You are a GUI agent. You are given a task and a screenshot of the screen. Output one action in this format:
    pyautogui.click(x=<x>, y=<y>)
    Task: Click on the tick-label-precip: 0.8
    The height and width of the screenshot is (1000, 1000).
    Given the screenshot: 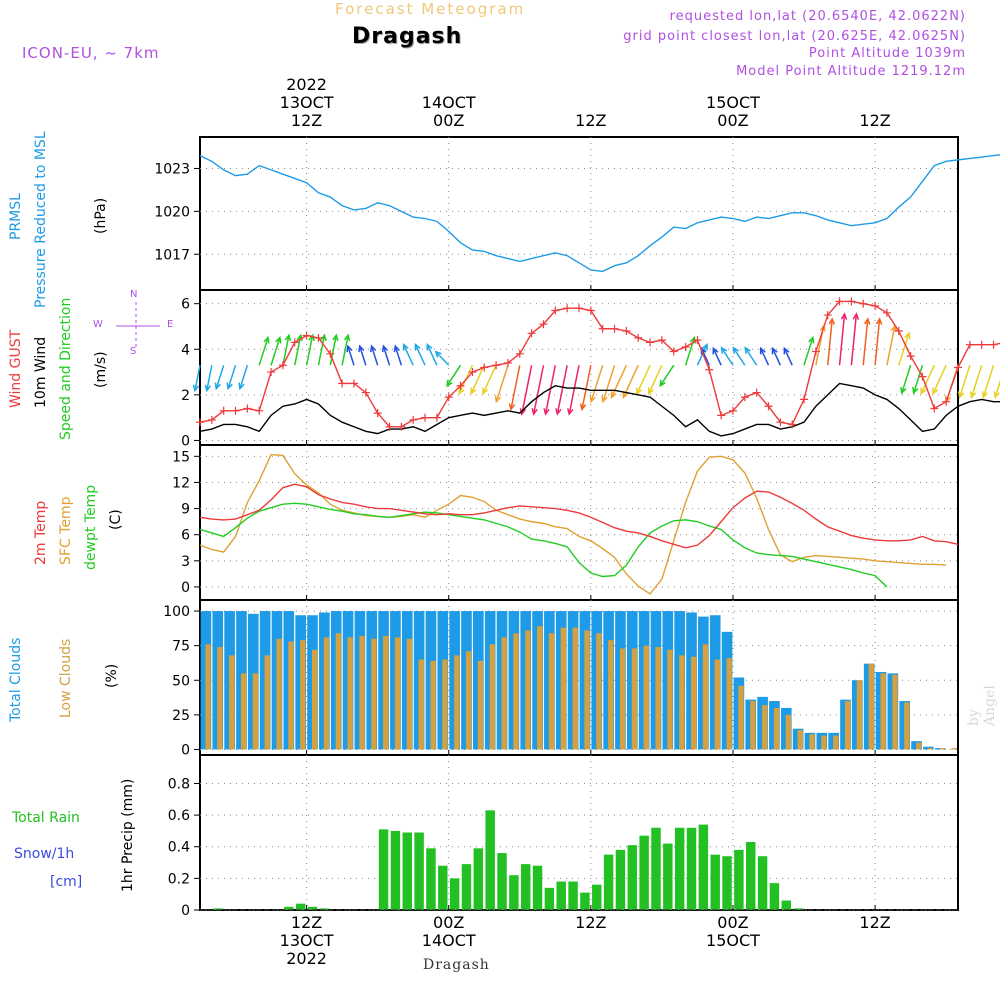 What is the action you would take?
    pyautogui.click(x=179, y=784)
    